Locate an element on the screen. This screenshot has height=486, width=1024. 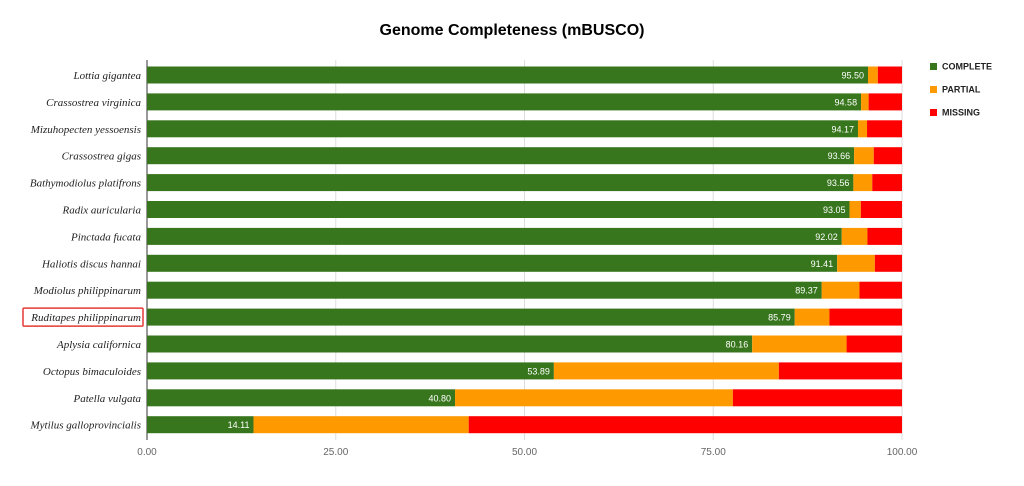
legend-label-missing: MISSING is located at coordinates (961, 113).